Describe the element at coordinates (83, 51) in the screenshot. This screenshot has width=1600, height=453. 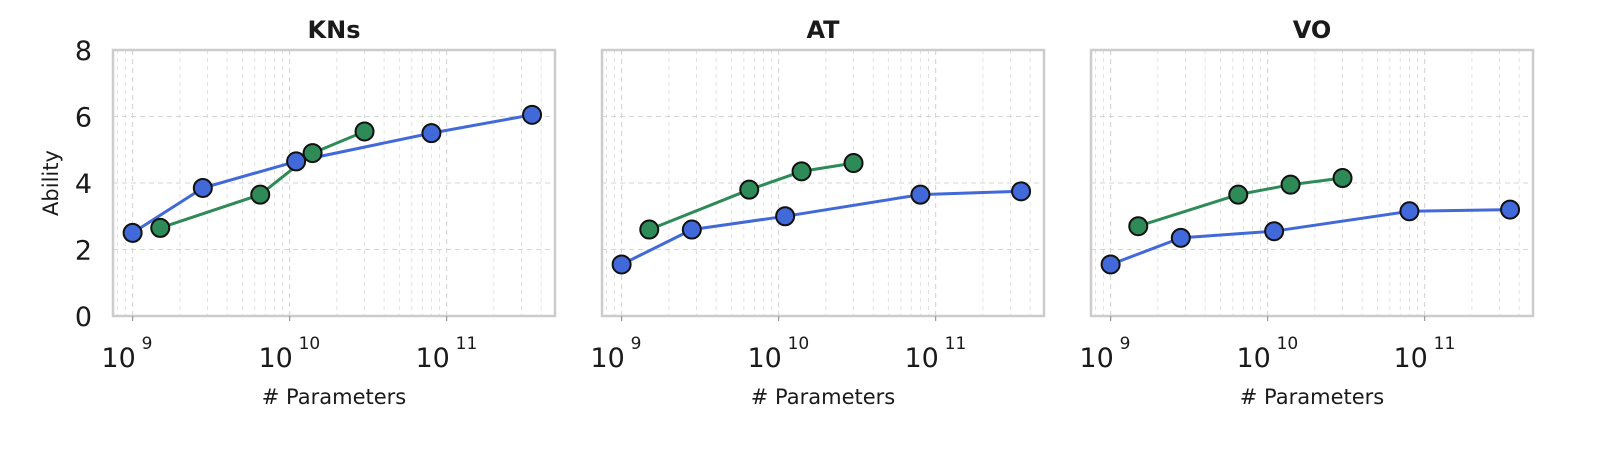
I see `y-tick-label: 8` at that location.